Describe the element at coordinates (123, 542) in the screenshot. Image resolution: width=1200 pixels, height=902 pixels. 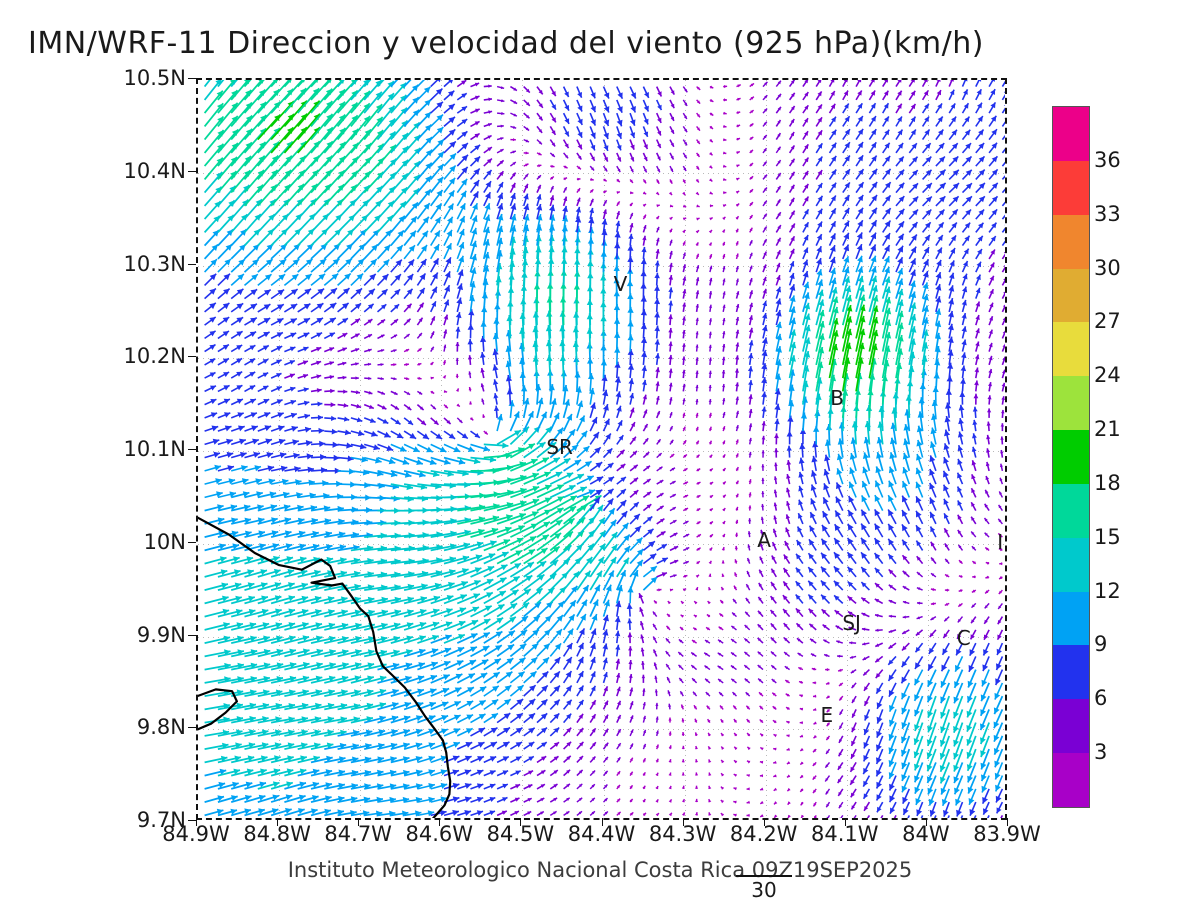
I see `y-tick-label: 10N` at that location.